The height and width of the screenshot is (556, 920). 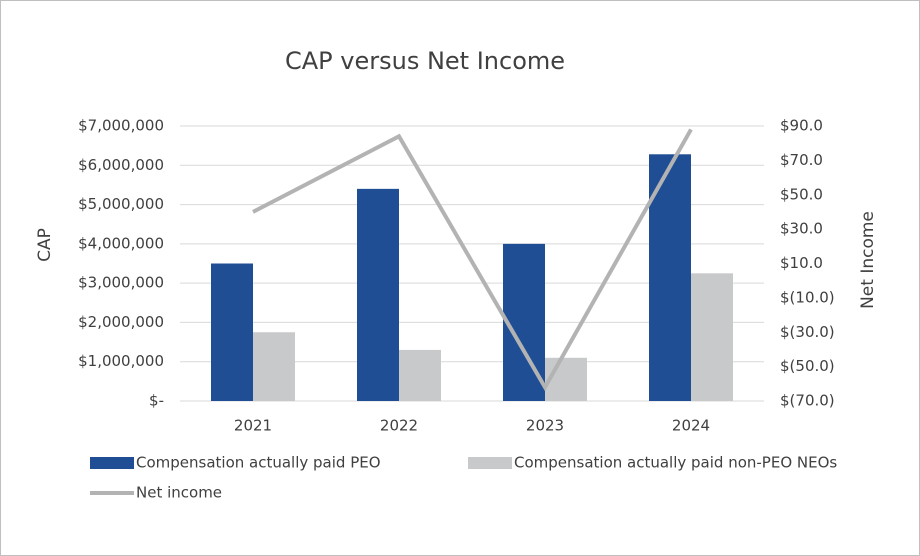 What do you see at coordinates (691, 426) in the screenshot?
I see `x-tick-label: 2024` at bounding box center [691, 426].